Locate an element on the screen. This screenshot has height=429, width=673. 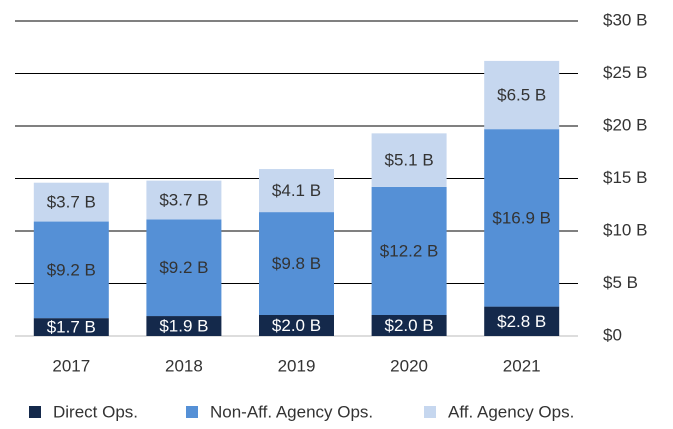
y-tick-label: $10 B is located at coordinates (625, 229).